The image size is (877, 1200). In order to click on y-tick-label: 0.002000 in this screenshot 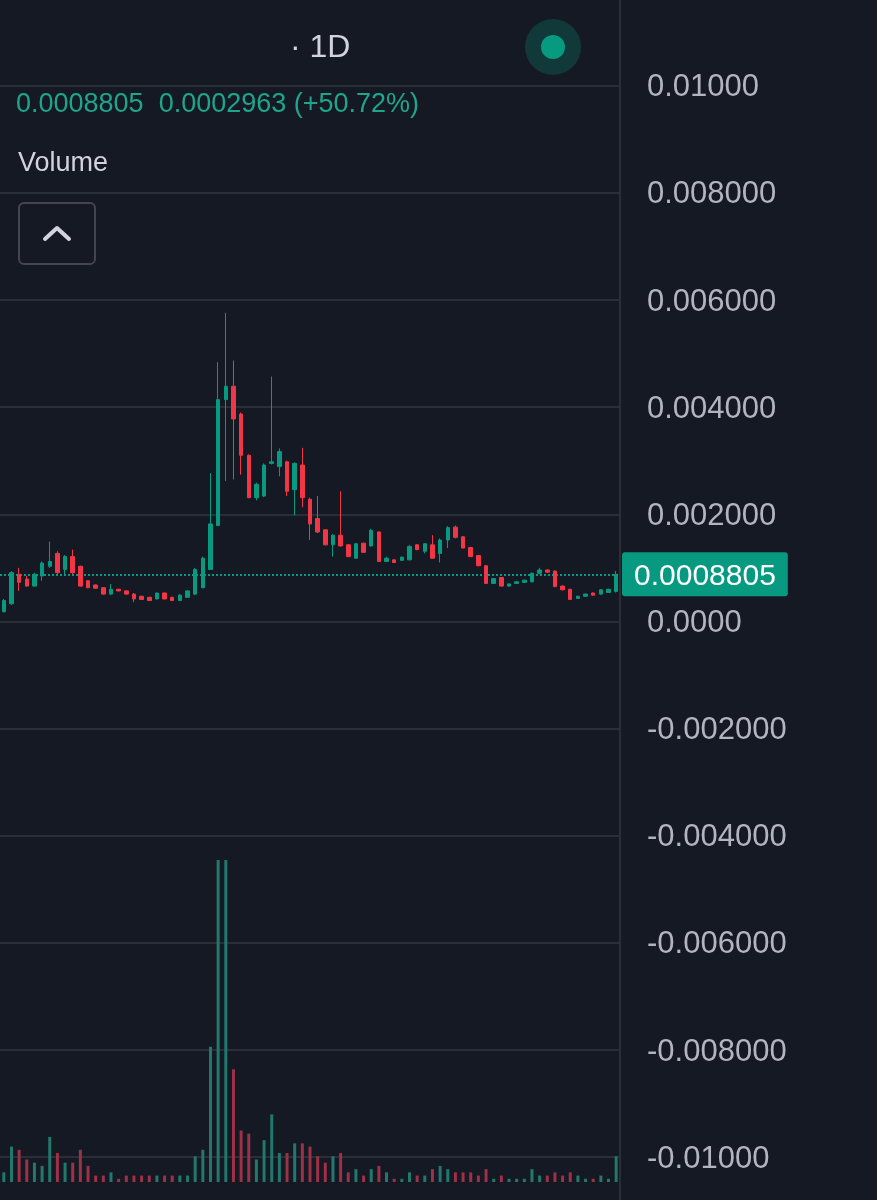, I will do `click(712, 514)`.